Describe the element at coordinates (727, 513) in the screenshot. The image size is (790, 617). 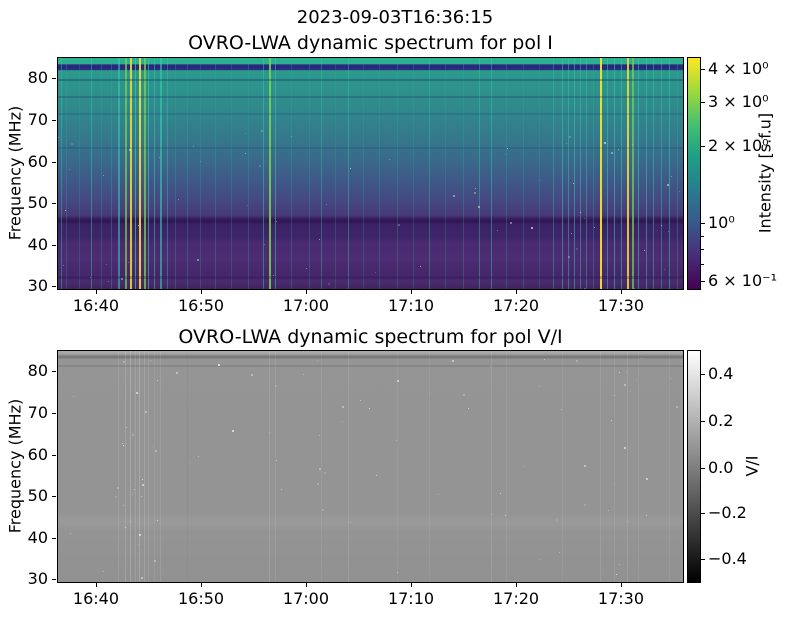
I see `colorbar-tick-label: −0.2` at that location.